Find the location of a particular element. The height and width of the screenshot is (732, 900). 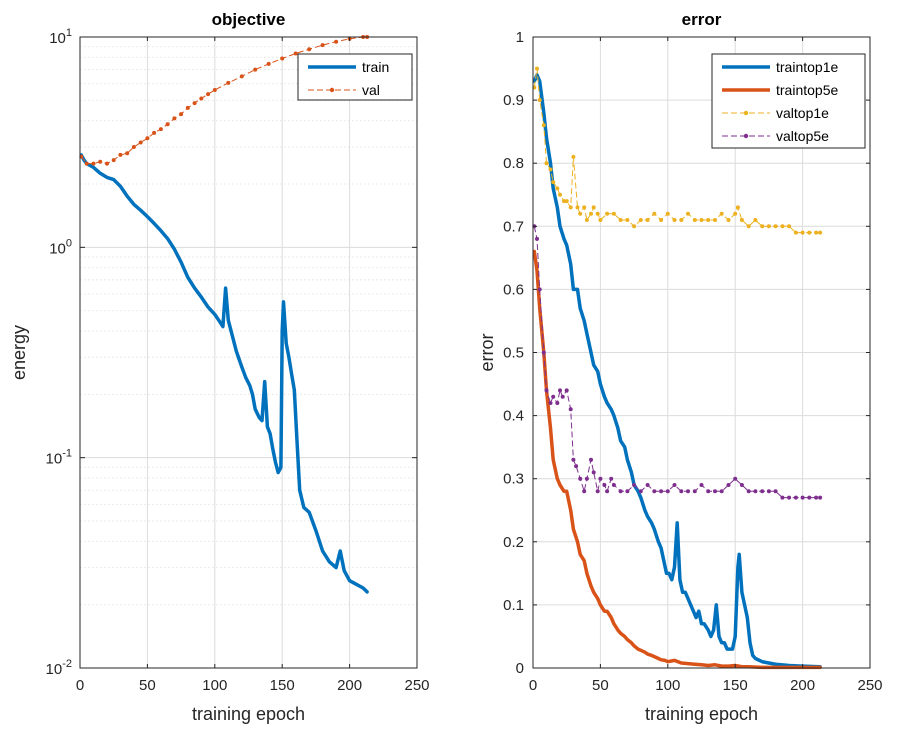

y-tick-label: 0.4 is located at coordinates (513, 416).